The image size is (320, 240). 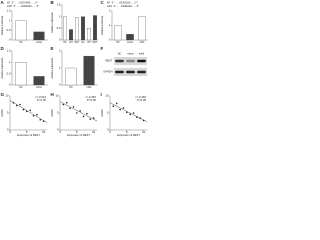 I want to click on annotation: r=-0.487, so click(x=91, y=97).